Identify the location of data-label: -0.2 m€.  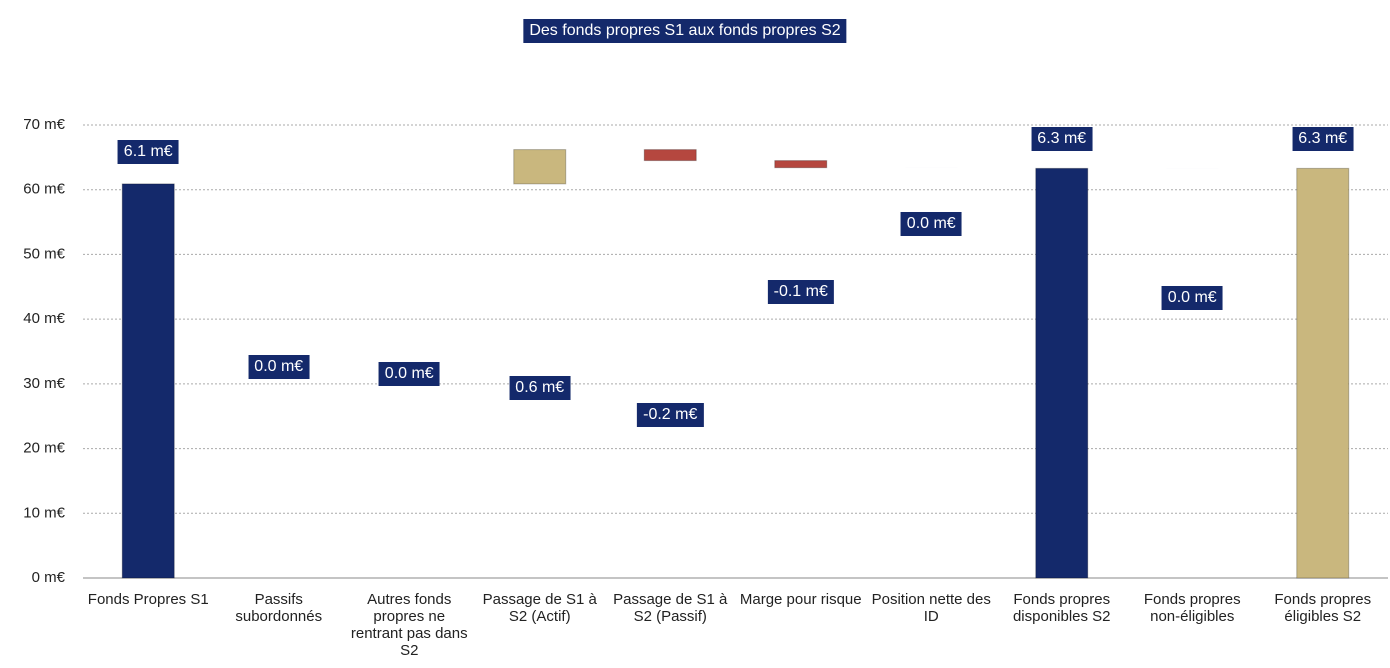
(670, 415).